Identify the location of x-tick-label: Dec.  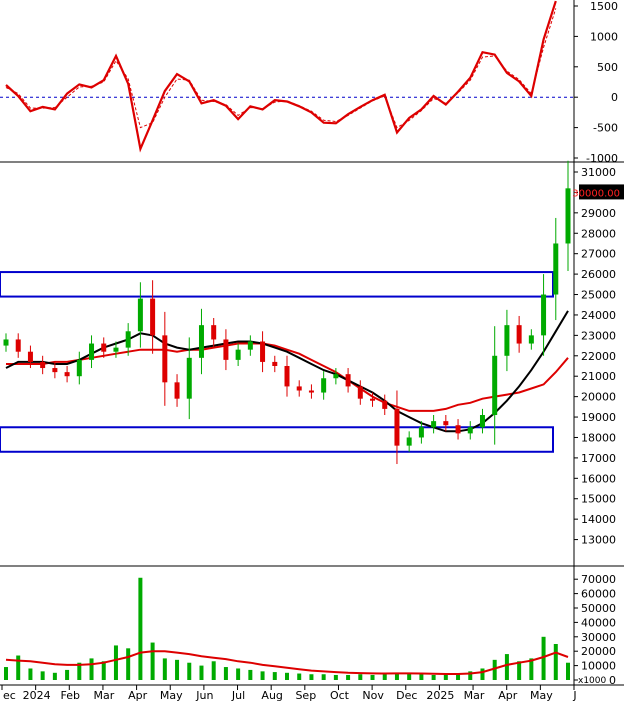
(406, 695).